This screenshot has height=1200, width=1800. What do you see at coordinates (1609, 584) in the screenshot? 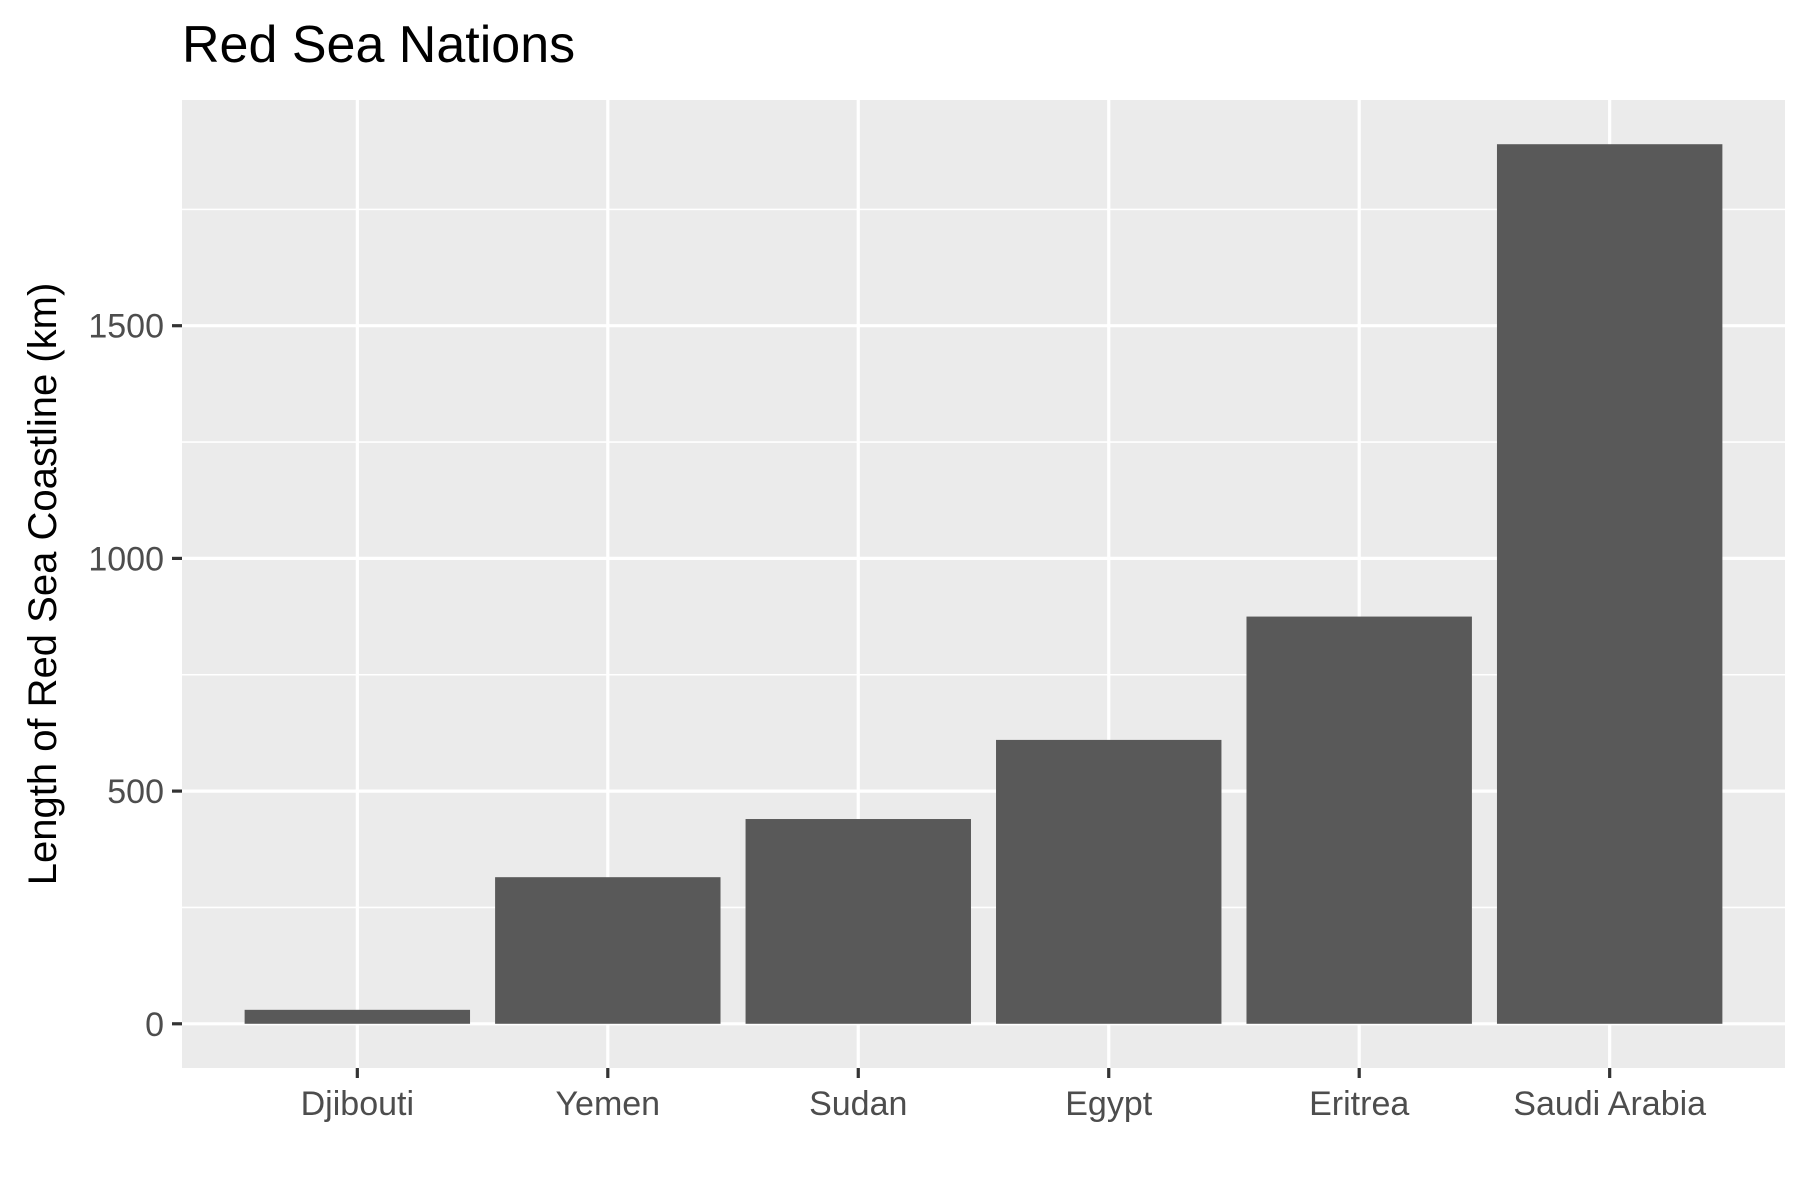
I see `bar-saudi-arabia` at bounding box center [1609, 584].